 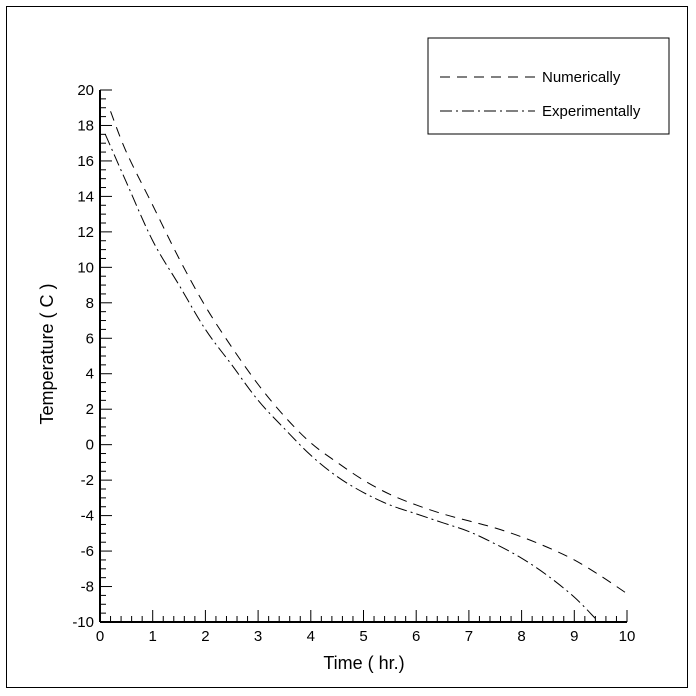 I want to click on legend-label-numerically: Numerically, so click(x=581, y=77).